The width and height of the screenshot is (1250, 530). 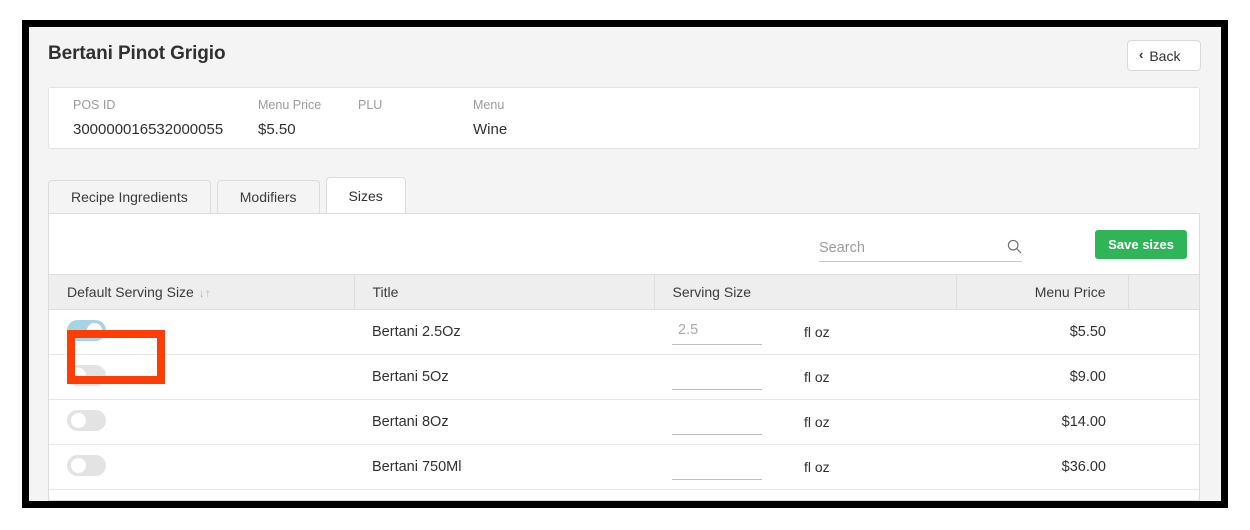 What do you see at coordinates (504, 422) in the screenshot?
I see `cell-title: Bertani 8Oz` at bounding box center [504, 422].